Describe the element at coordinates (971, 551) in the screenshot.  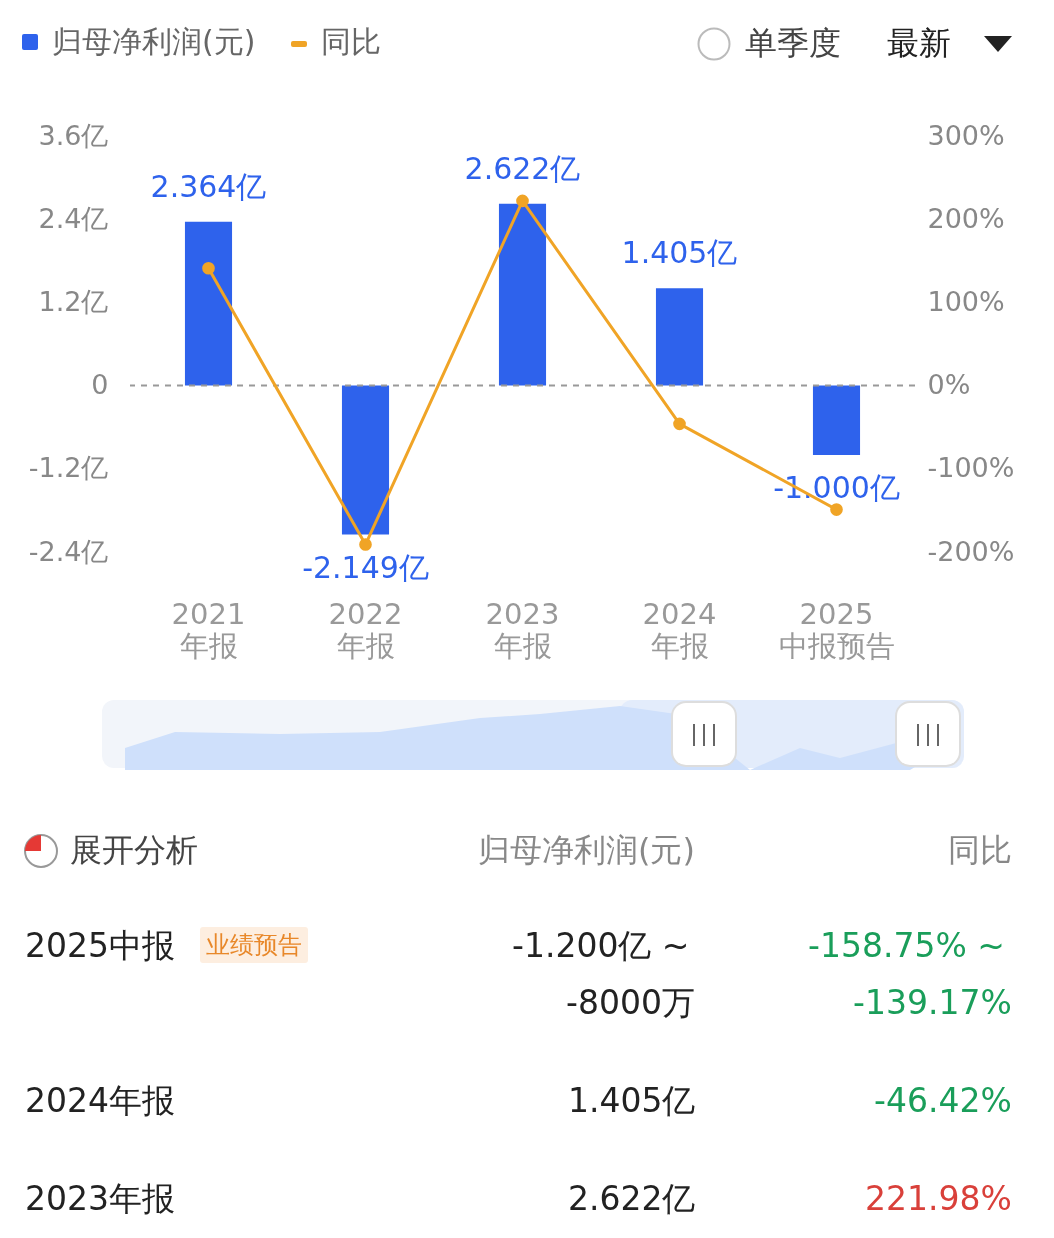
I see `y2-tick-label: -200%` at that location.